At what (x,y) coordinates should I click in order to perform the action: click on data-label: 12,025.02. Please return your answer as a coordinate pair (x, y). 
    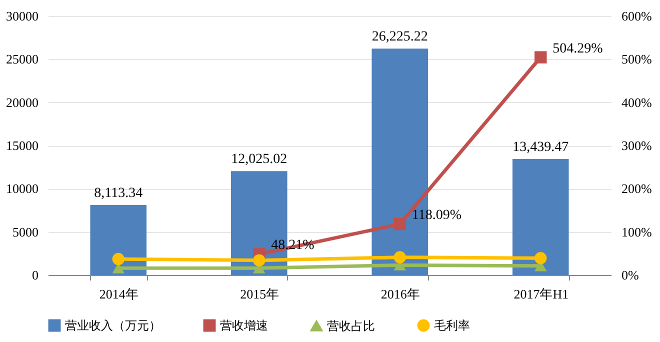
    Looking at the image, I should click on (259, 160).